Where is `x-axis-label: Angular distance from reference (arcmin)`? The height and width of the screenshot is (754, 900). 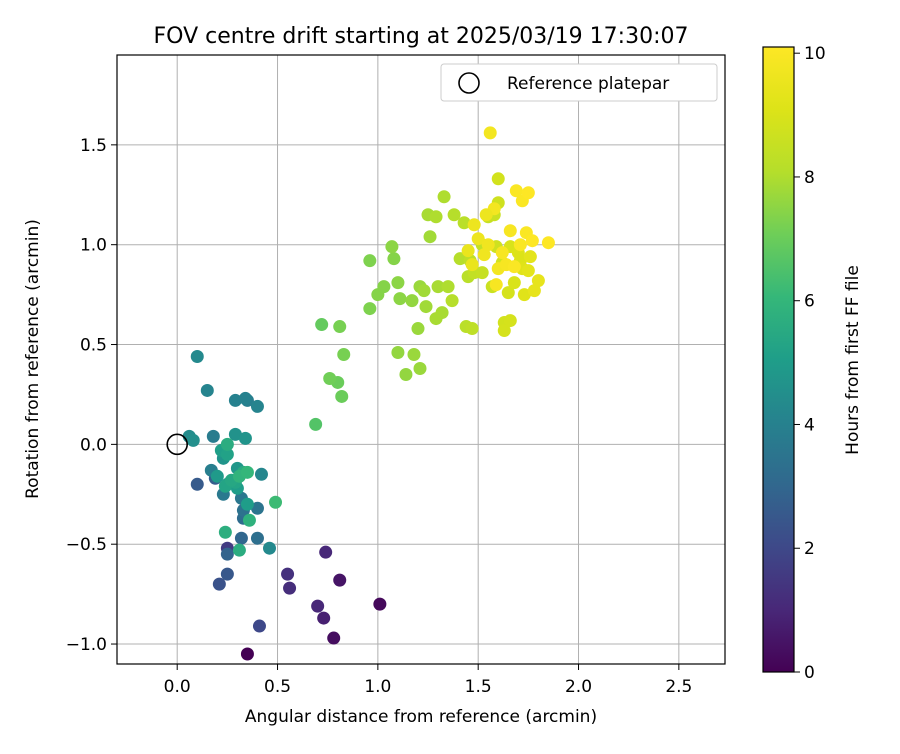 x-axis-label: Angular distance from reference (arcmin) is located at coordinates (421, 717).